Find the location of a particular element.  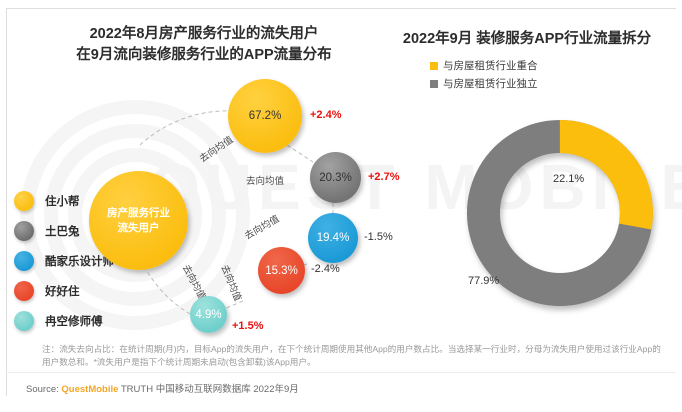

legend-label: 住小帮 is located at coordinates (62, 202).